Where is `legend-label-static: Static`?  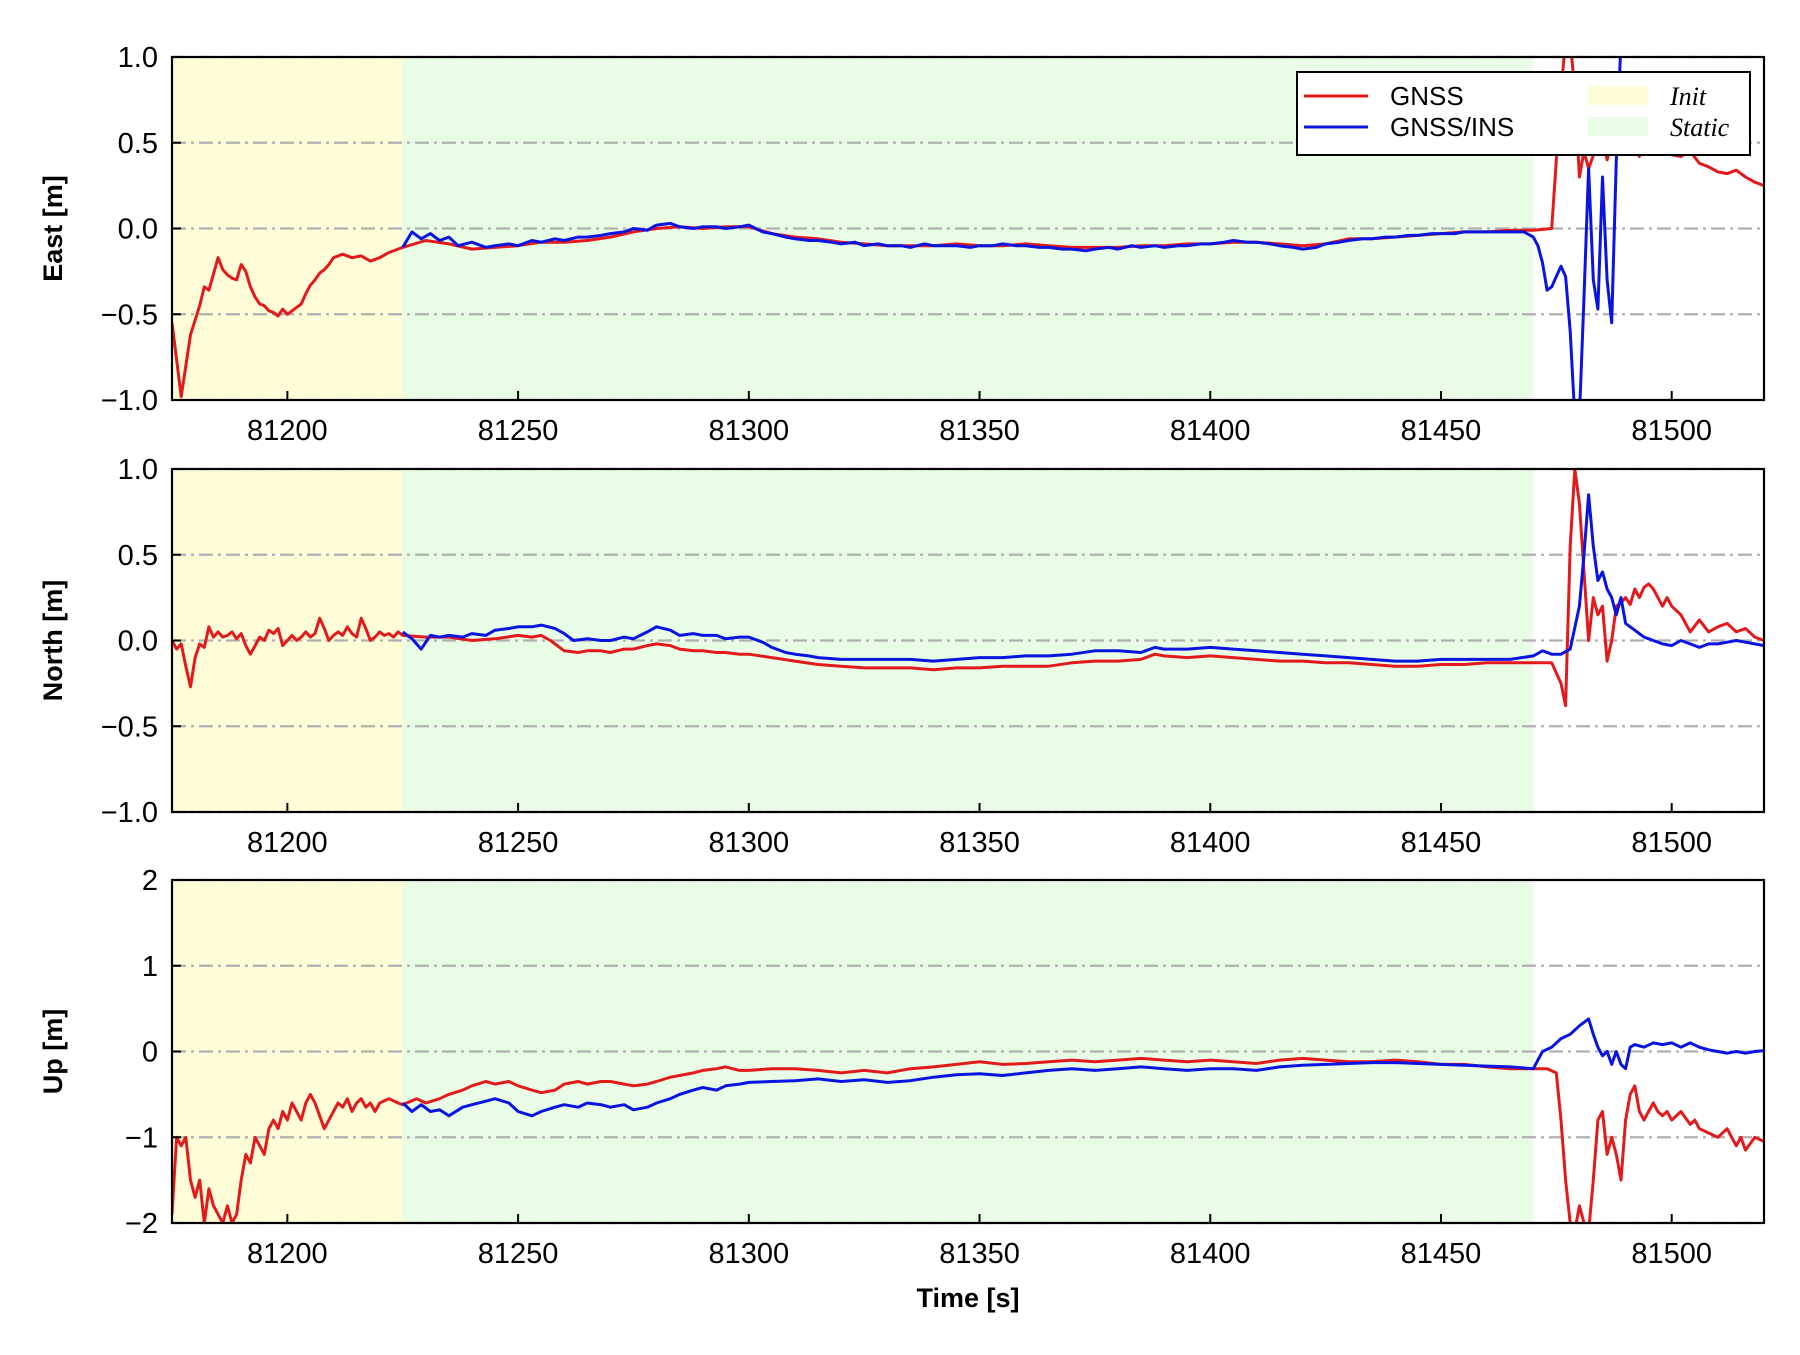
legend-label-static: Static is located at coordinates (1700, 127).